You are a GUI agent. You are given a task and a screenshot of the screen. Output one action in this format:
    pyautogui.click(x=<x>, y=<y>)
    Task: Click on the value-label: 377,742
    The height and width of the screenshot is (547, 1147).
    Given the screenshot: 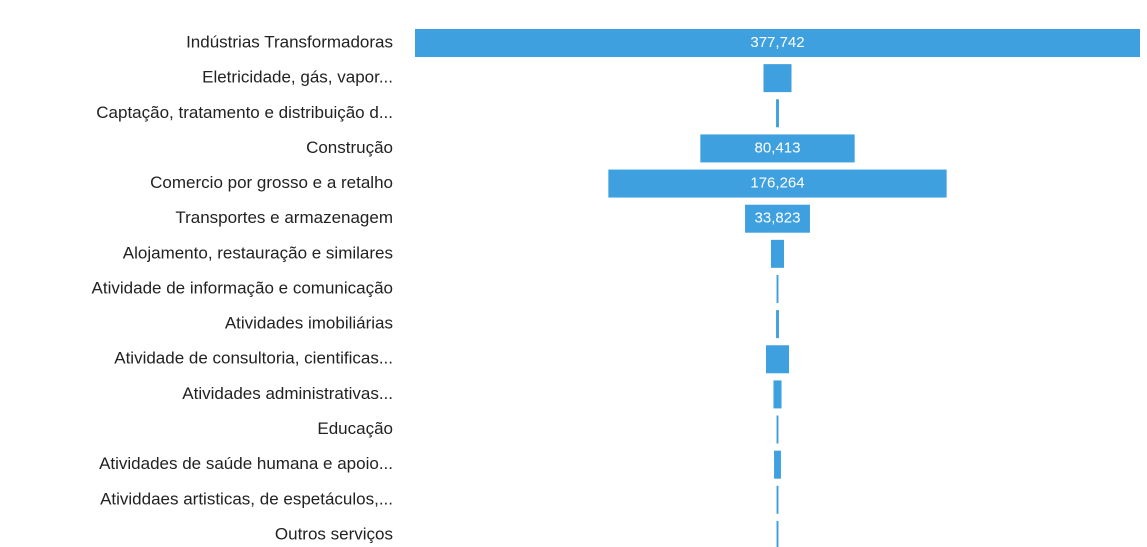 What is the action you would take?
    pyautogui.click(x=777, y=42)
    